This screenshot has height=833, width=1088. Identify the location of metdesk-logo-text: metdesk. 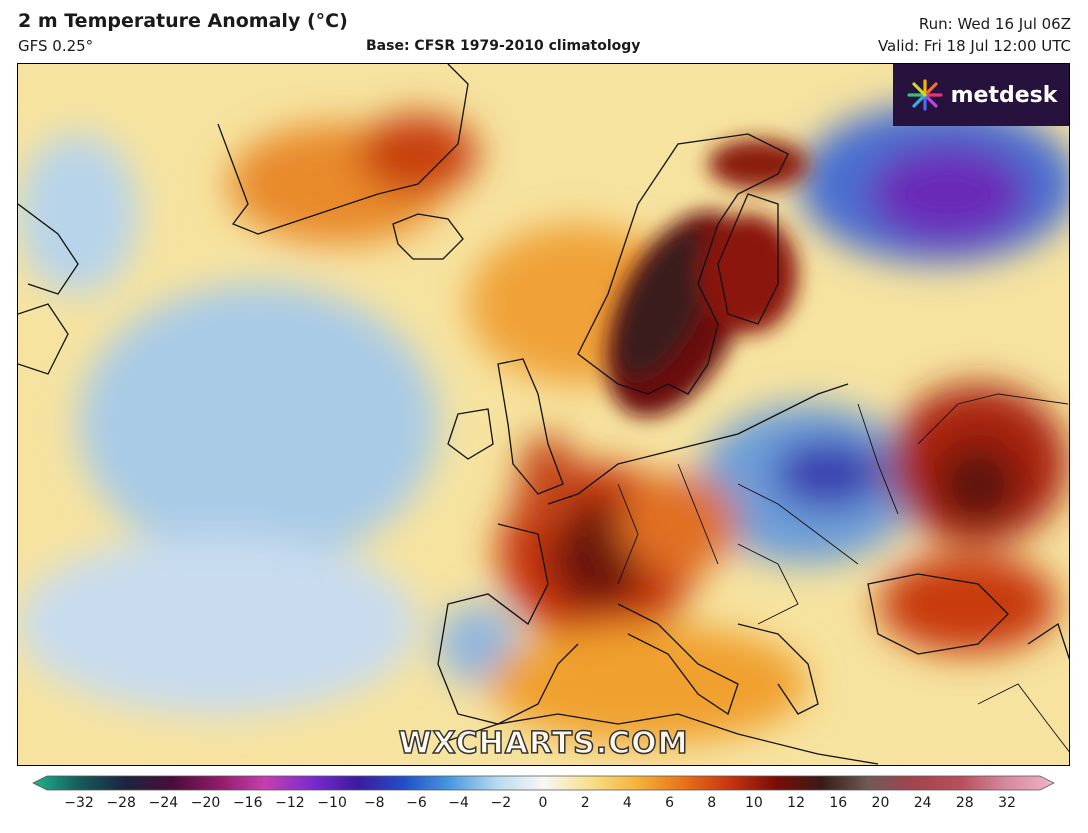
(1004, 95).